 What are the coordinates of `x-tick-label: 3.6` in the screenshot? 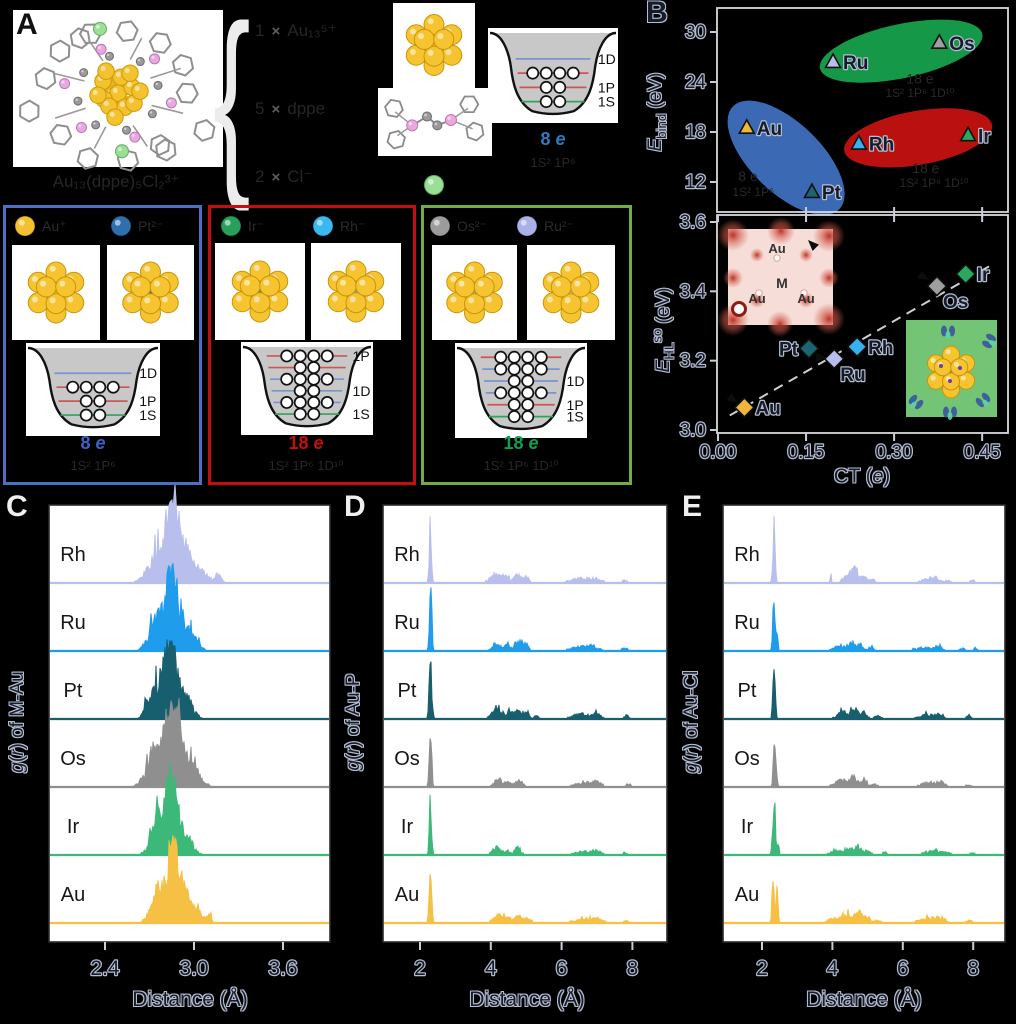 It's located at (282, 968).